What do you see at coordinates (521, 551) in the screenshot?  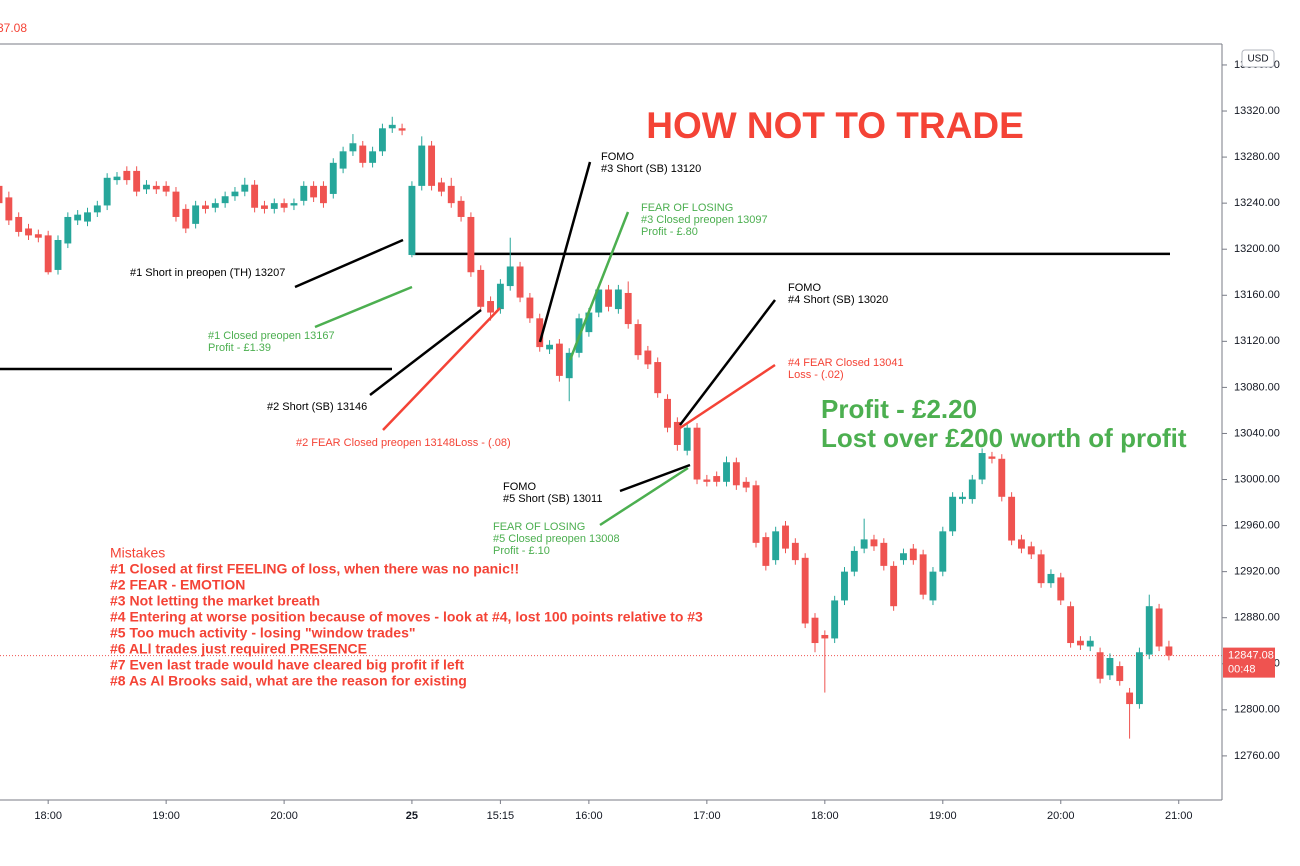 I see `annotation: Profit - £.10` at bounding box center [521, 551].